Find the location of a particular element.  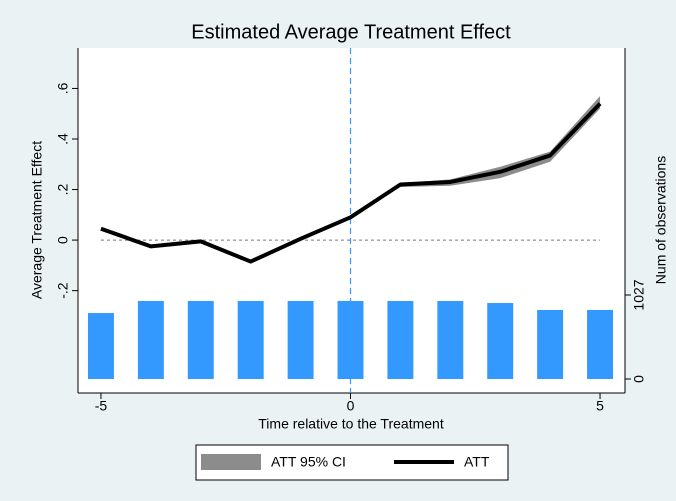

legend-swatch is located at coordinates (231, 462).